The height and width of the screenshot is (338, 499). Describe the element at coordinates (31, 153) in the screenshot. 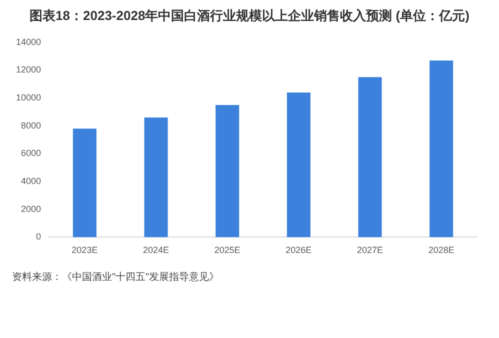

I see `y-tick-label: 6000` at that location.